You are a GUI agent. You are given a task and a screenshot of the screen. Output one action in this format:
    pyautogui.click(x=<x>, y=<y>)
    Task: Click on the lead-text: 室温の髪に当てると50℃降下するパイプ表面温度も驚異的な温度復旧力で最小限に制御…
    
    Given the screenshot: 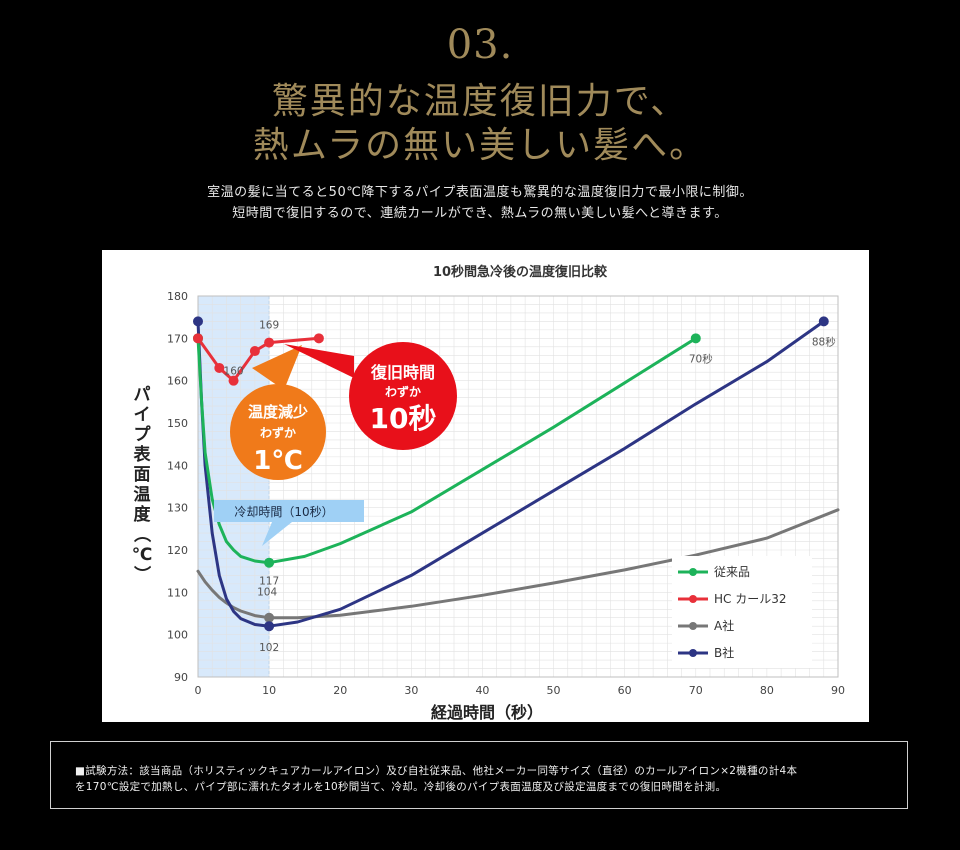 What is the action you would take?
    pyautogui.click(x=480, y=203)
    